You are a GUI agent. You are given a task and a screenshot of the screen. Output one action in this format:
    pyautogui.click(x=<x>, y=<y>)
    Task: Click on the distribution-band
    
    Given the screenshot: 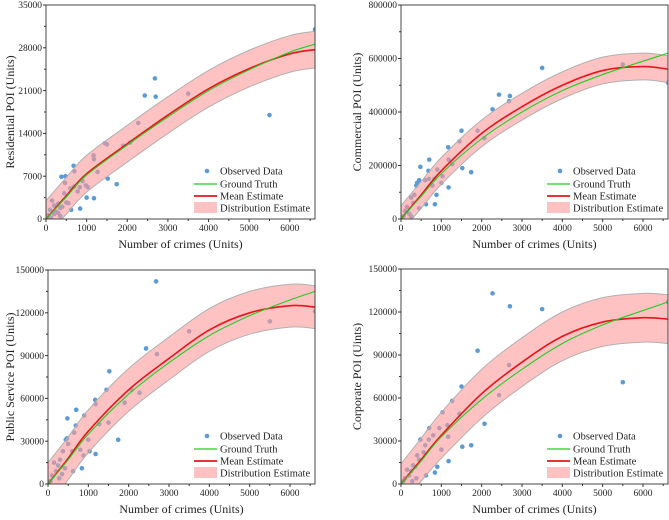 What is the action you would take?
    pyautogui.click(x=534, y=388)
    